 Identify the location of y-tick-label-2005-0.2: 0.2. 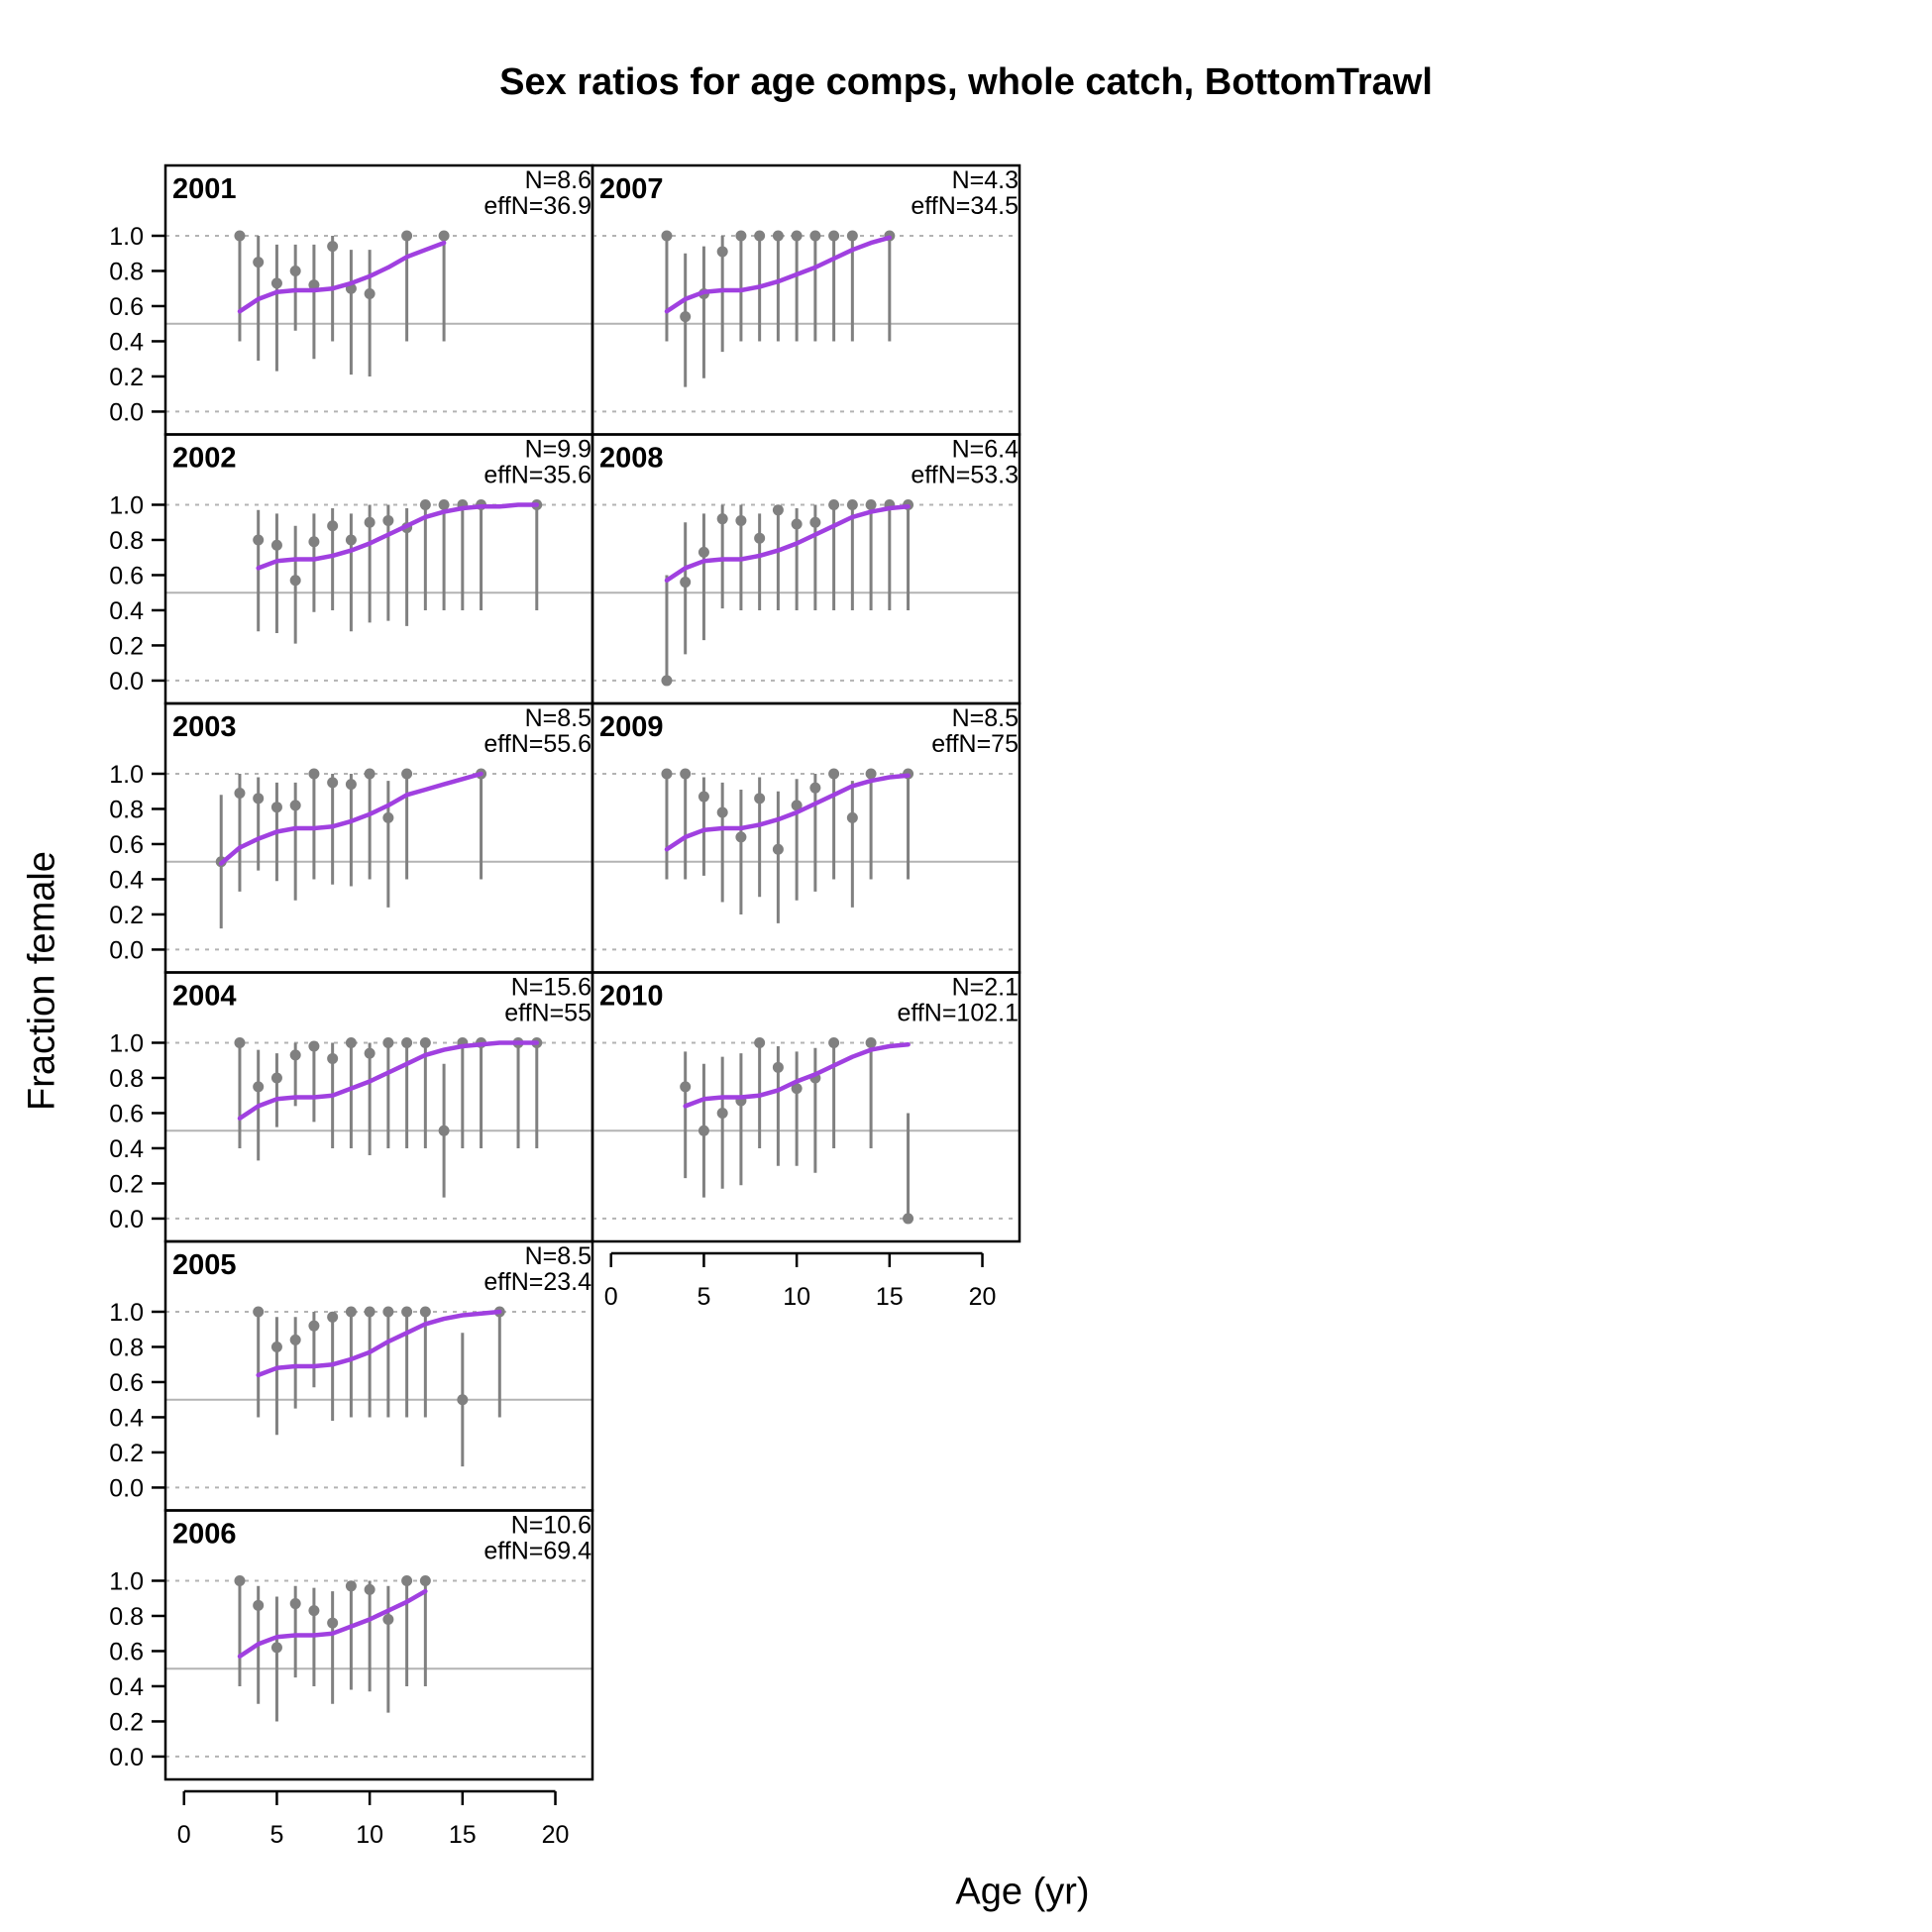
(127, 1453).